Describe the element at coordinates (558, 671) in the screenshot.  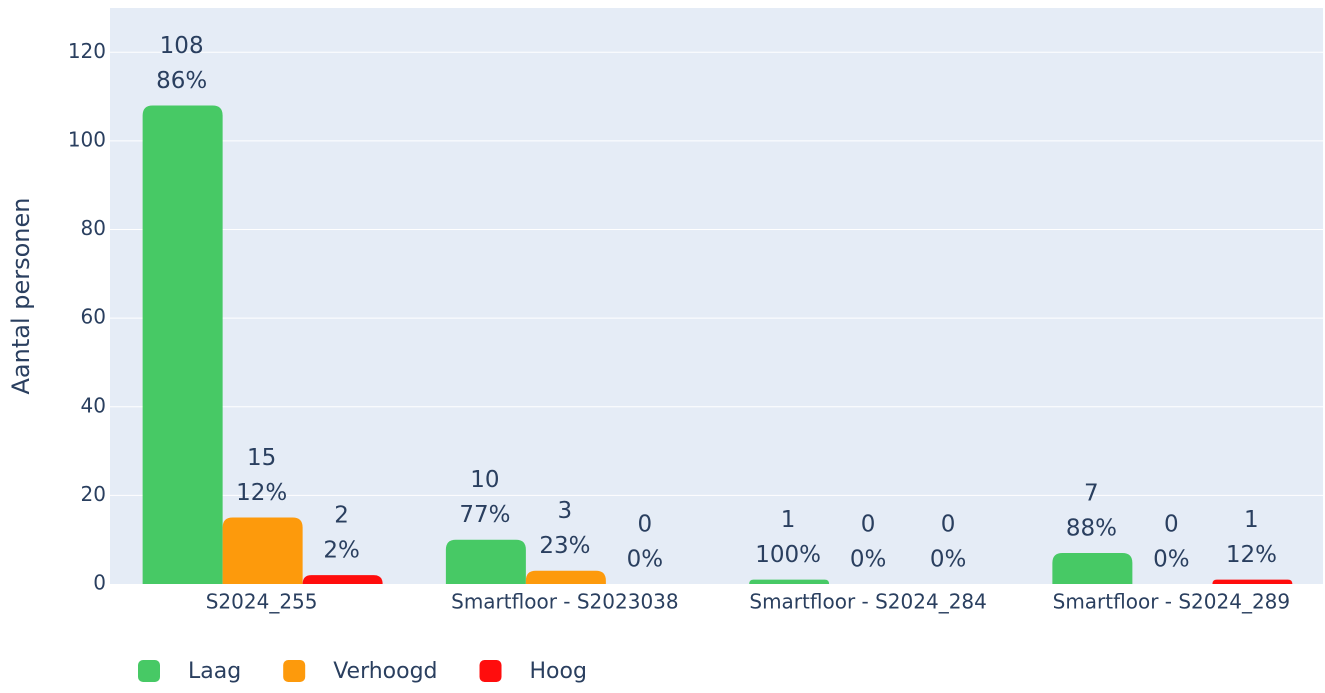
I see `legend-label: Hoog` at that location.